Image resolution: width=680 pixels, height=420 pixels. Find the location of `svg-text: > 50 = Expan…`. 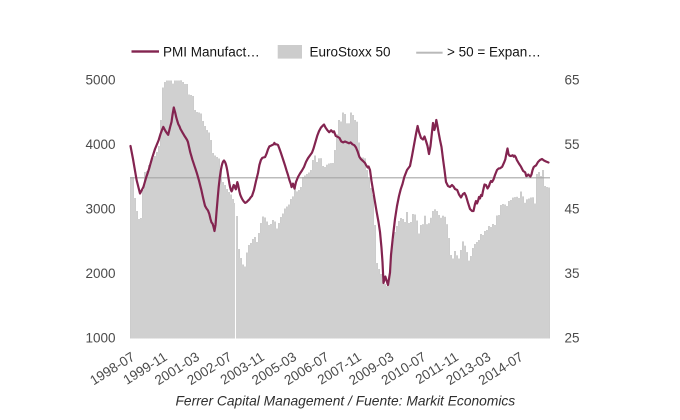

svg-text: > 50 = Expan… is located at coordinates (494, 52).